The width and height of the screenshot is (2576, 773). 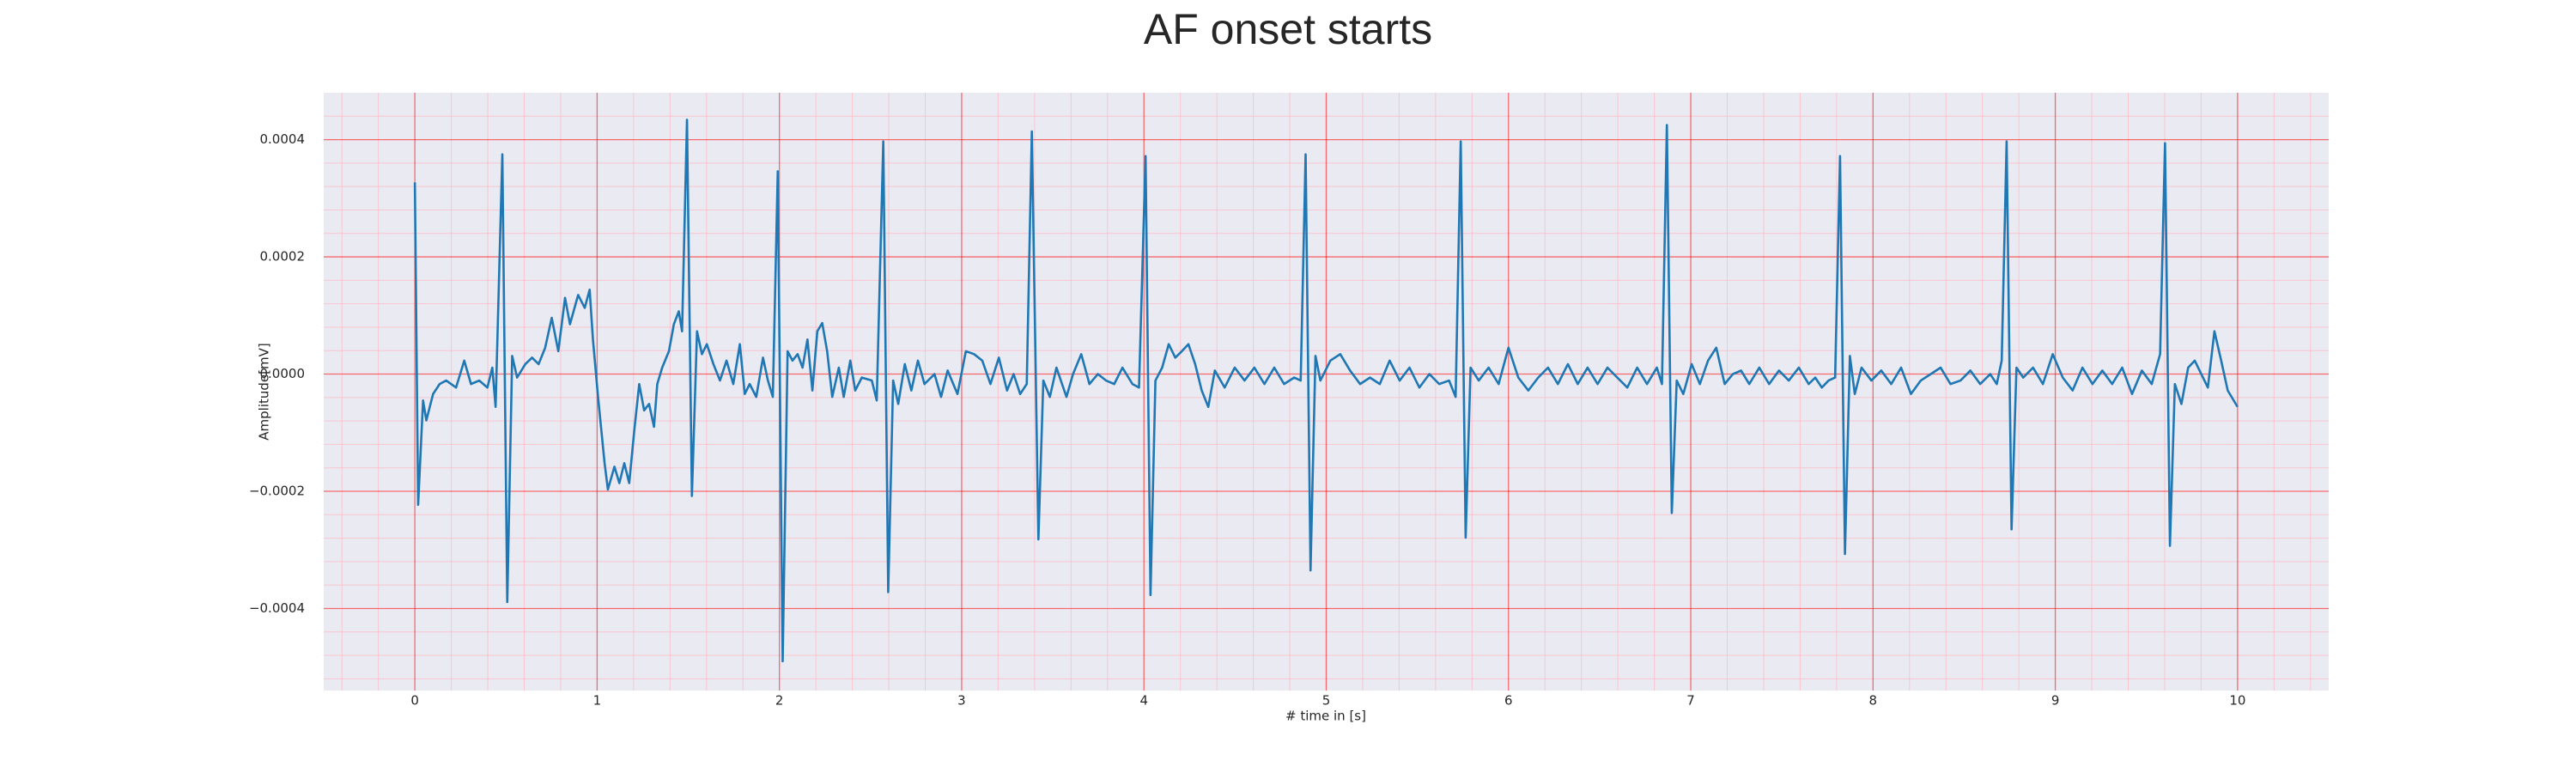 I want to click on x-tick-label: 0, so click(x=414, y=701).